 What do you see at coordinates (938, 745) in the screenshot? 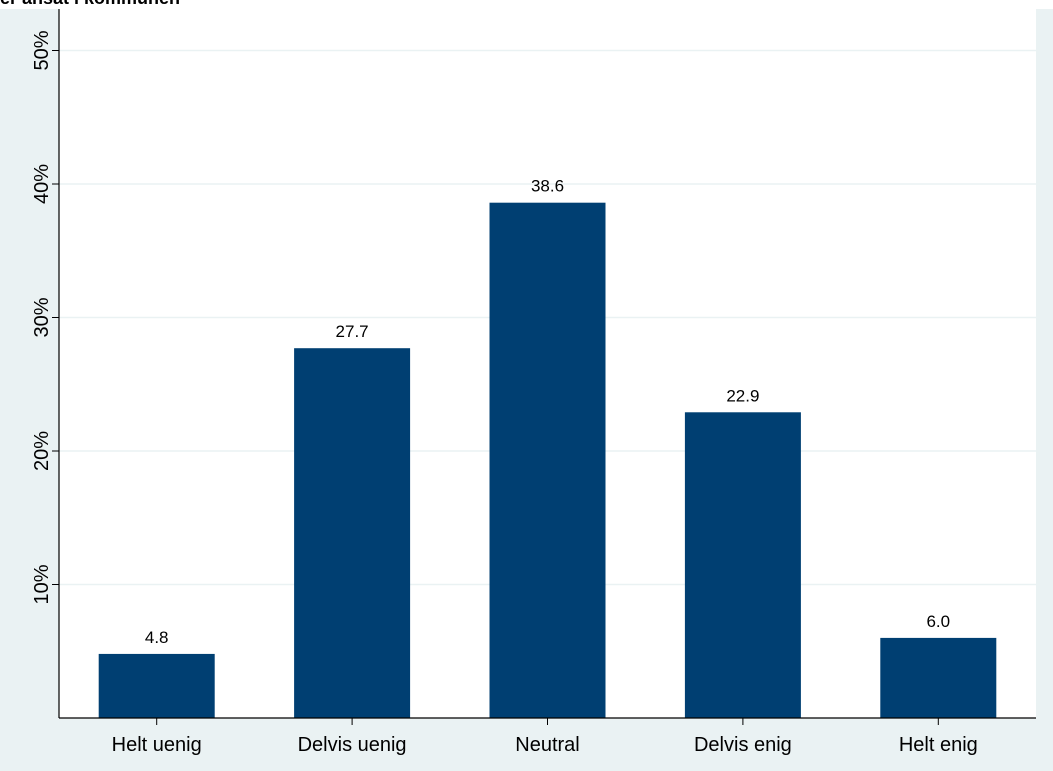
I see `x-tick-label: Helt enig` at bounding box center [938, 745].